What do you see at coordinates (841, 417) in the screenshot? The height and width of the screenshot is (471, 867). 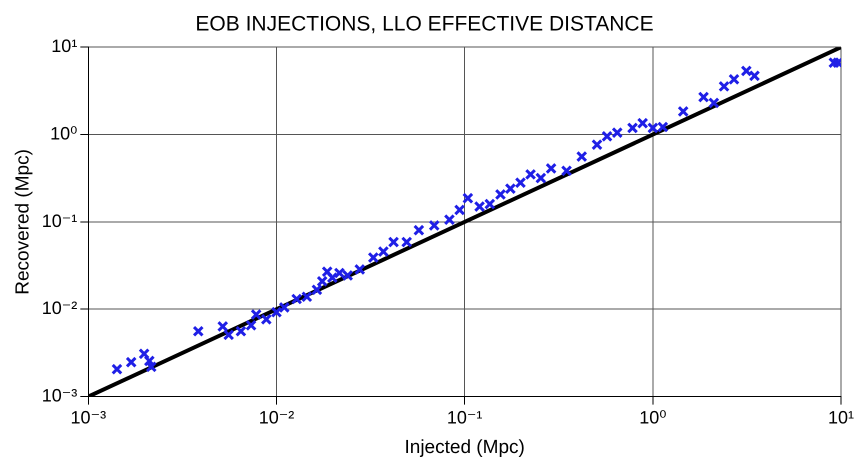 I see `x-tick-label: 10¹` at bounding box center [841, 417].